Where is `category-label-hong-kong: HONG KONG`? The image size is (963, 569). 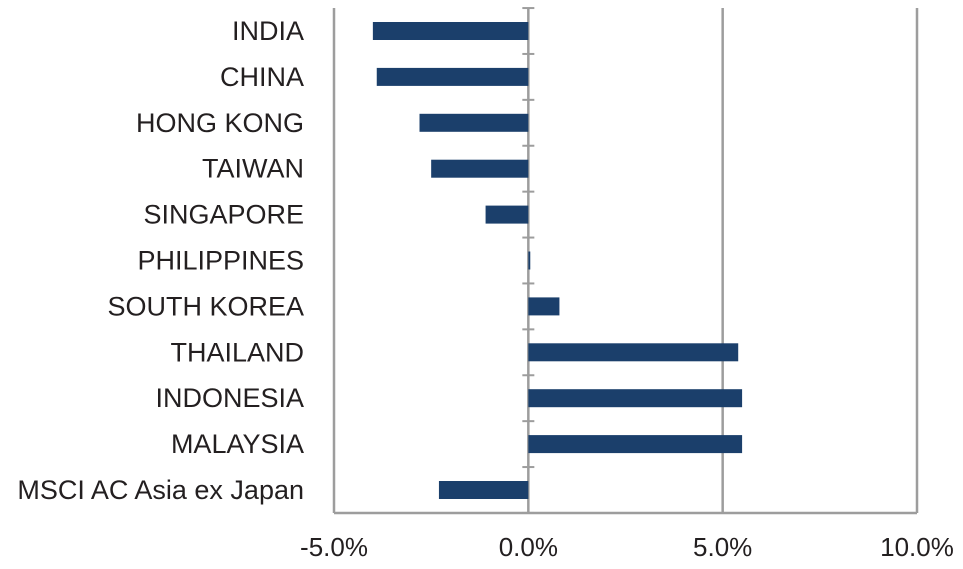
category-label-hong-kong: HONG KONG is located at coordinates (220, 123).